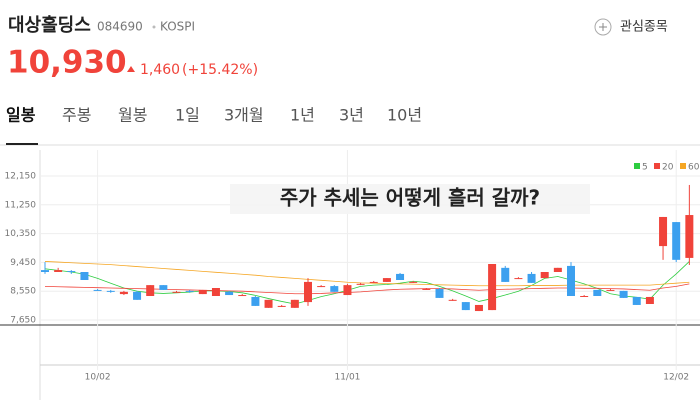  What do you see at coordinates (23, 263) in the screenshot?
I see `y-tick-label: 9,450` at bounding box center [23, 263].